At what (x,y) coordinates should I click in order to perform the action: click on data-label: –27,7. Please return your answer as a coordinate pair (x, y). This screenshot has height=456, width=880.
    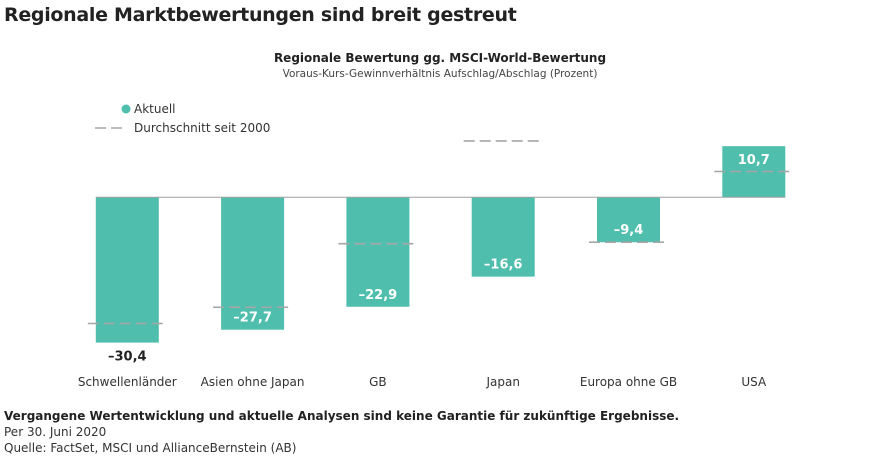
    Looking at the image, I should click on (252, 318).